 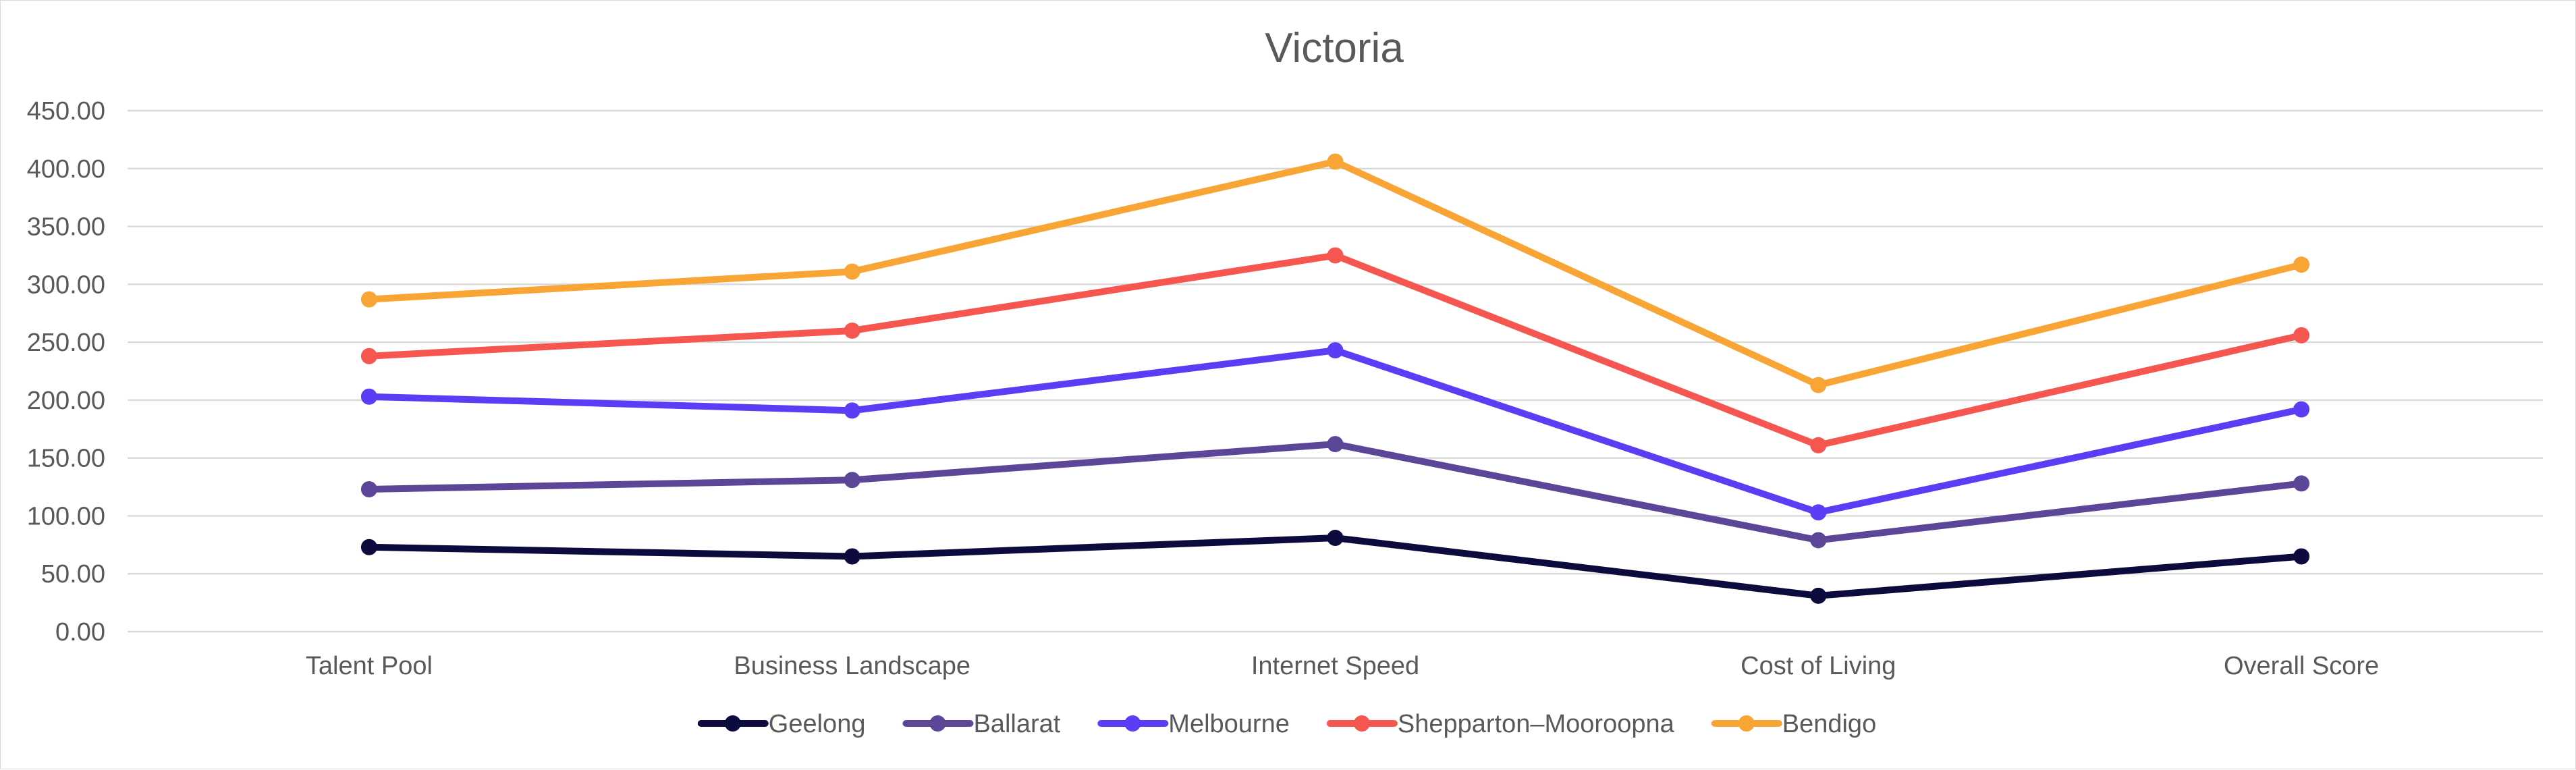 What do you see at coordinates (66, 459) in the screenshot?
I see `y-tick-label: 150.00` at bounding box center [66, 459].